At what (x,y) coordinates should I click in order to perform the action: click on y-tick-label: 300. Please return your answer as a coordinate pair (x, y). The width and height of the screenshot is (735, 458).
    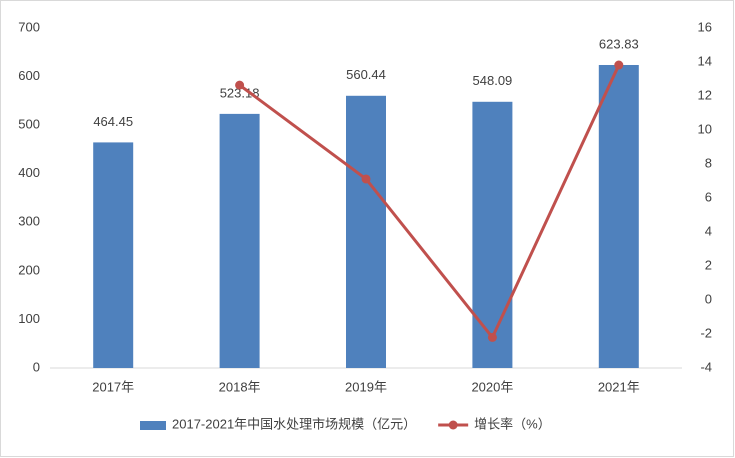
    Looking at the image, I should click on (29, 221).